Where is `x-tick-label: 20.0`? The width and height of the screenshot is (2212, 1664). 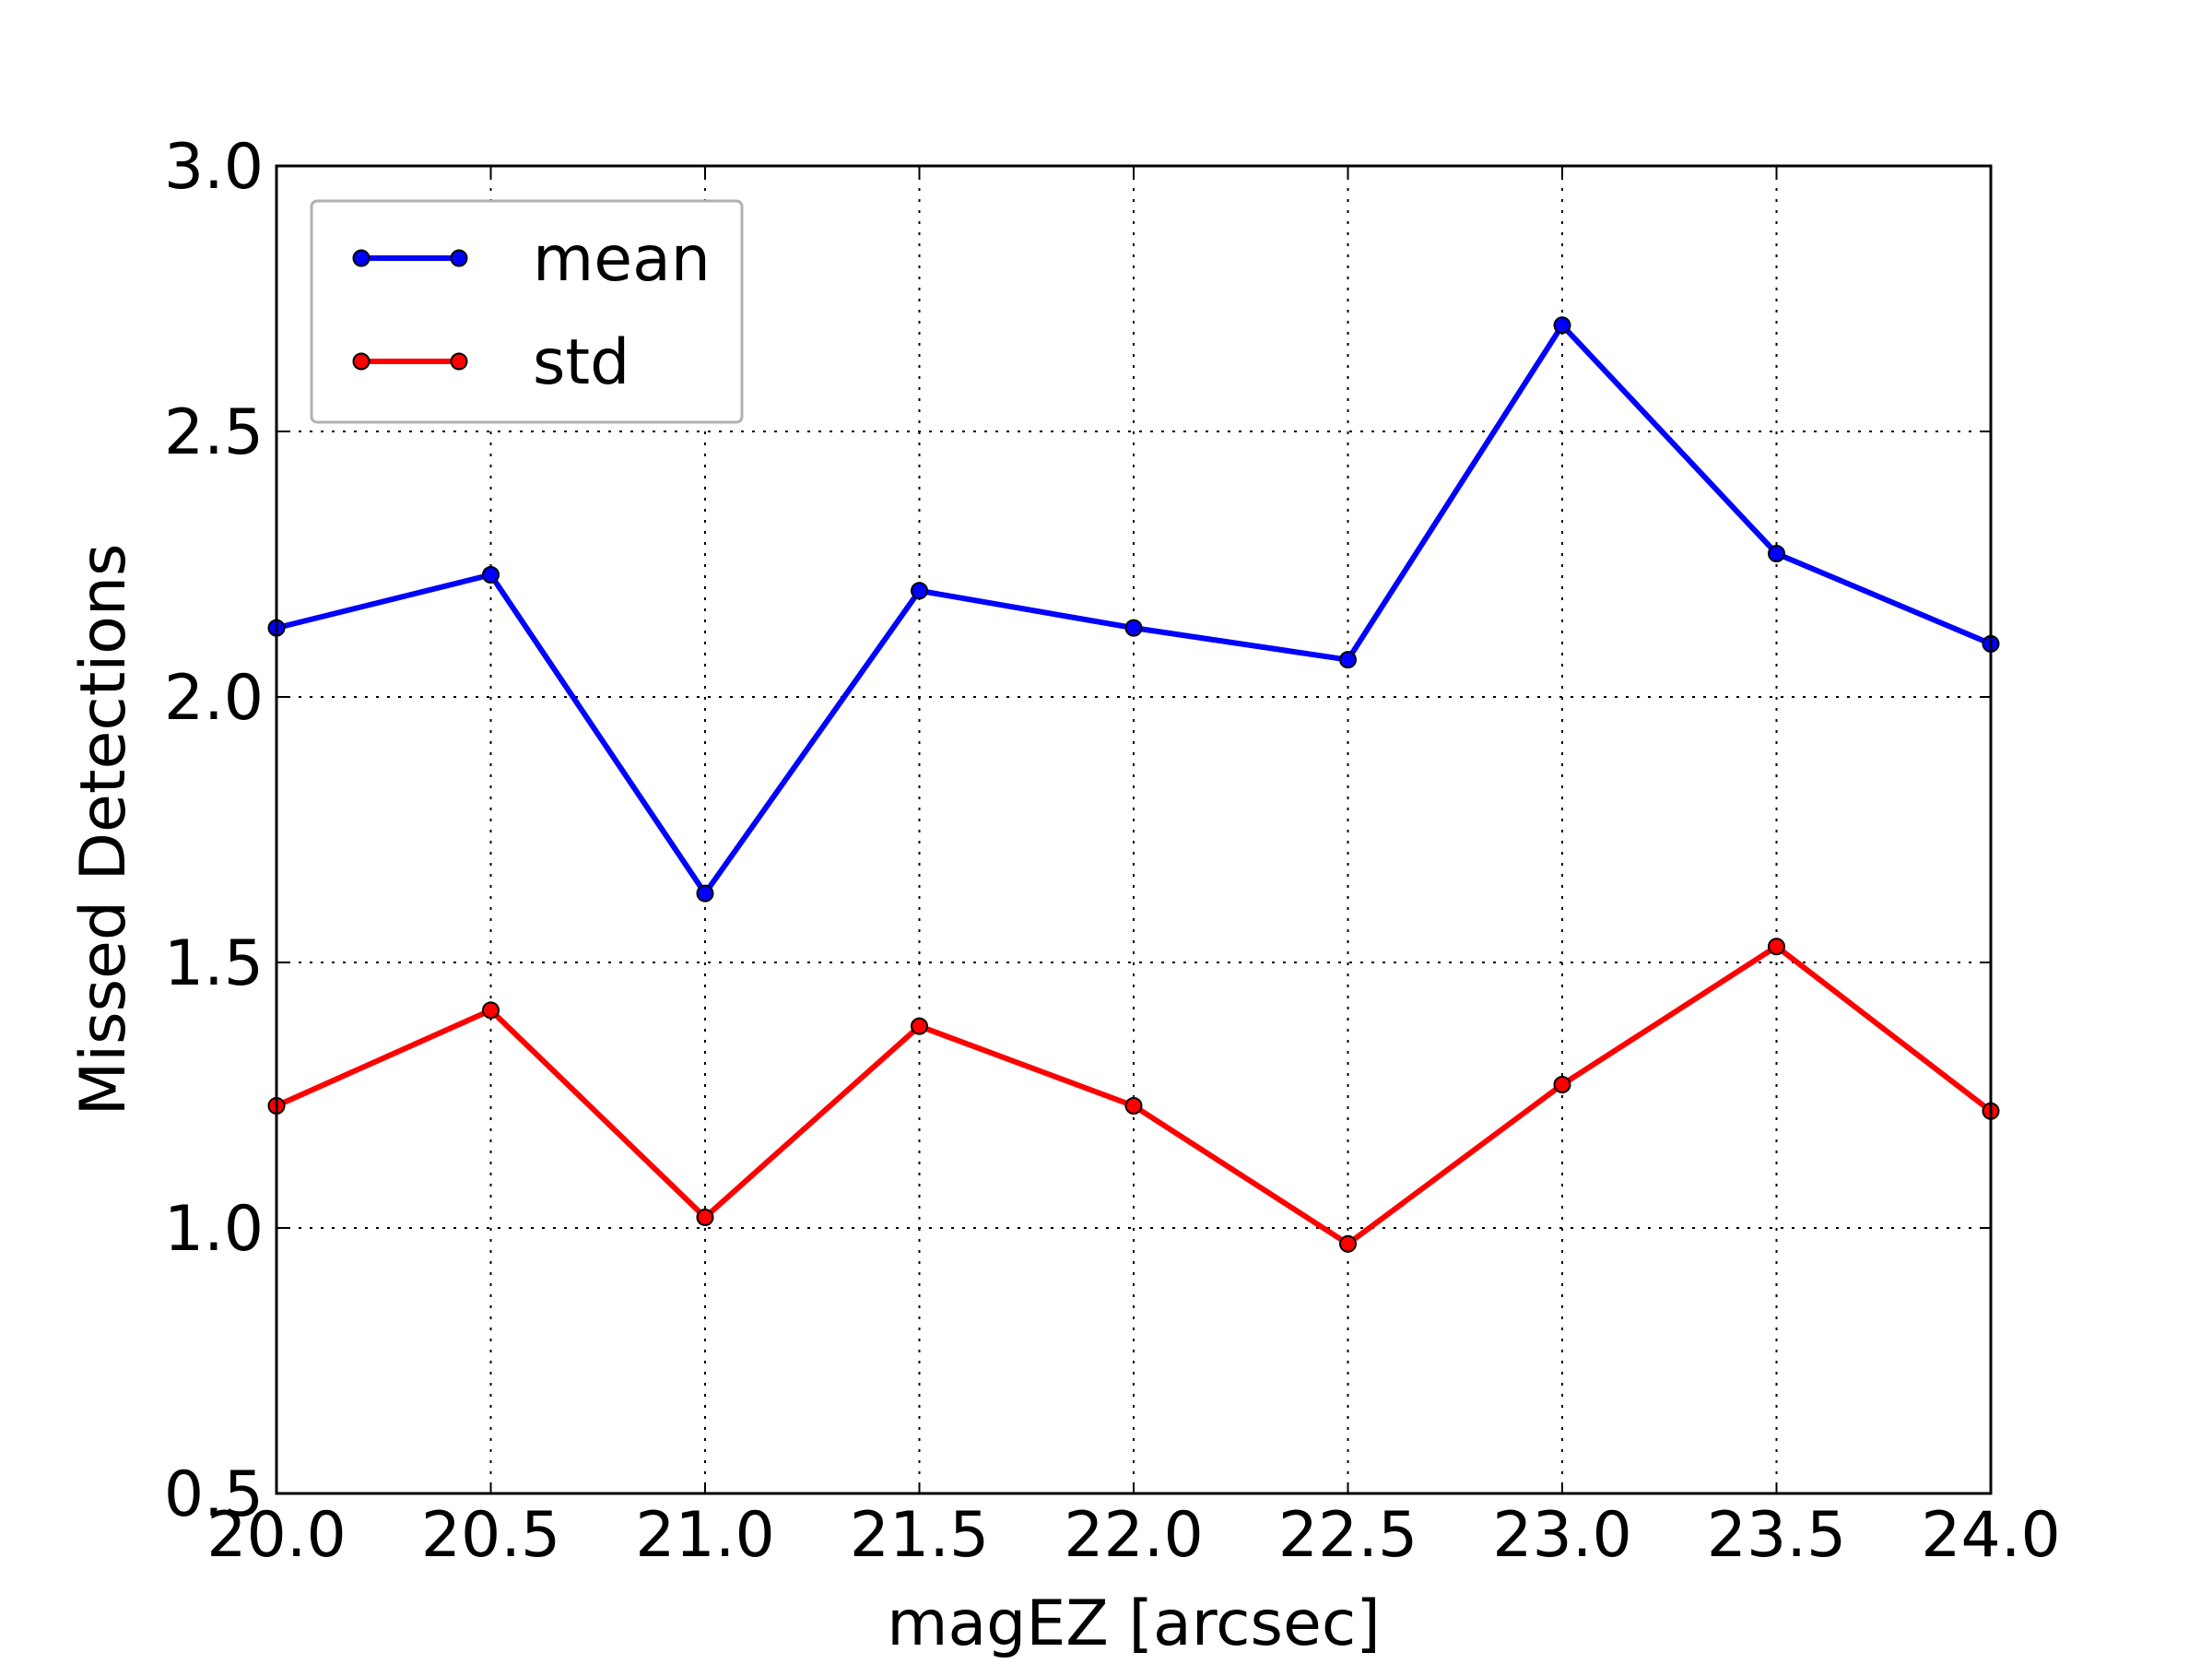
x-tick-label: 20.0 is located at coordinates (276, 1535).